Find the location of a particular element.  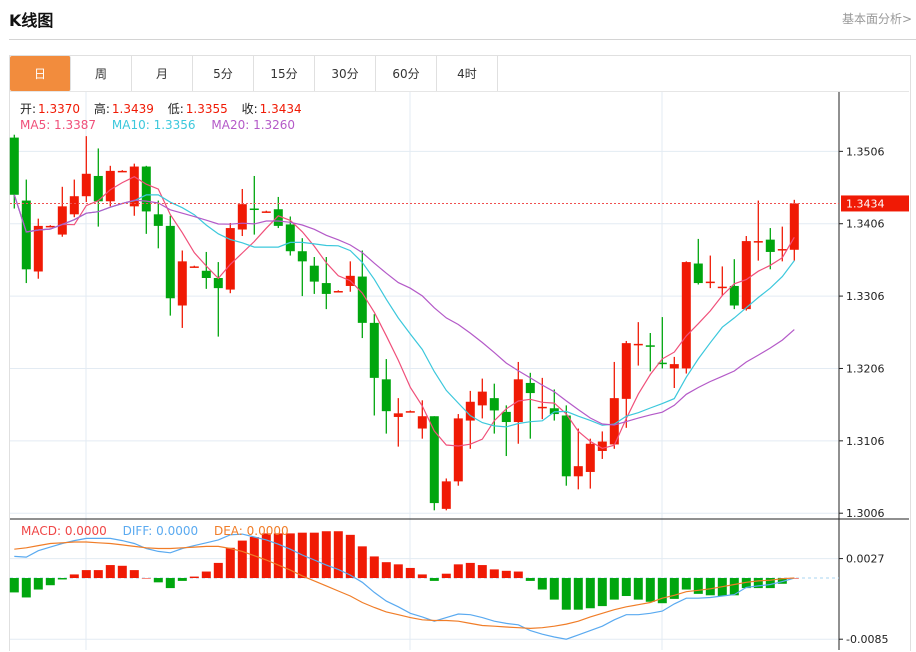

current-price-badge is located at coordinates (875, 203).